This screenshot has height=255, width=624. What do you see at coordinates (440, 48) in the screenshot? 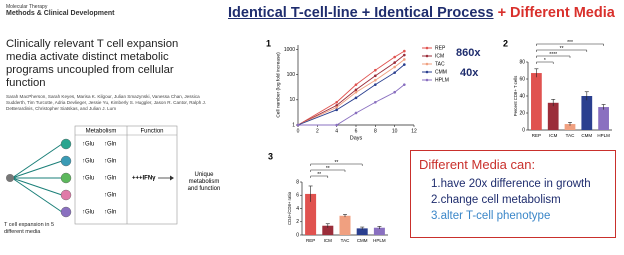
I see `legend-label: REP` at bounding box center [440, 48].